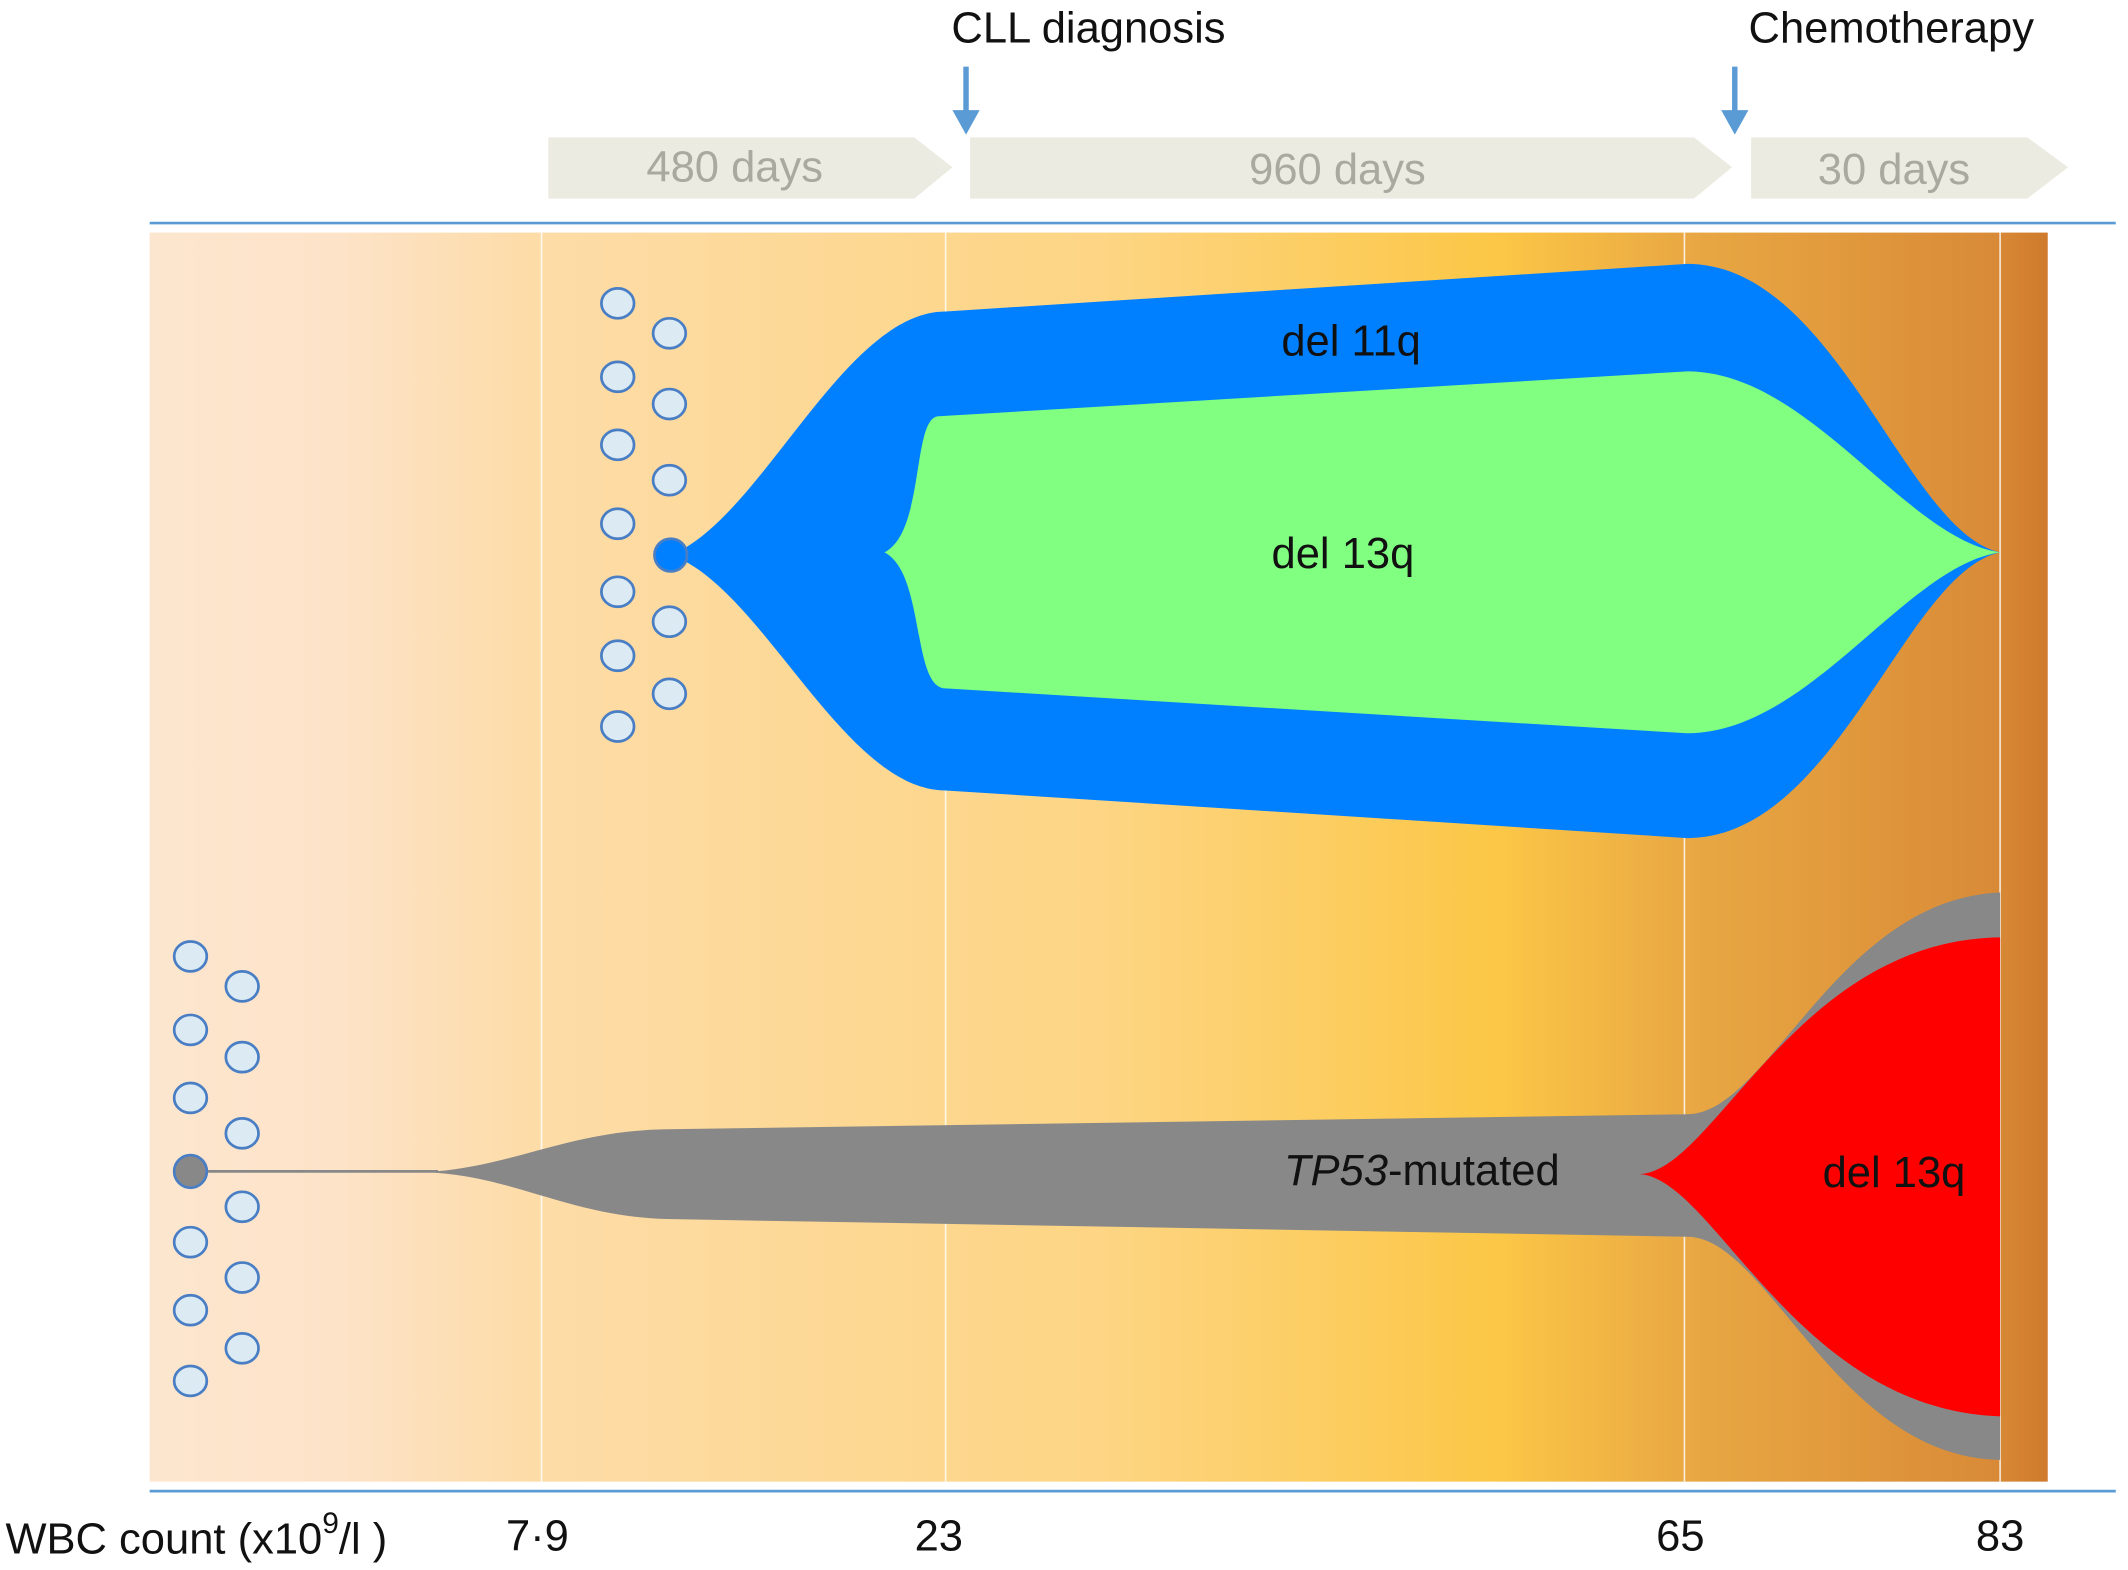 This screenshot has width=2128, height=1570. I want to click on wbc-value: 65, so click(1680, 1536).